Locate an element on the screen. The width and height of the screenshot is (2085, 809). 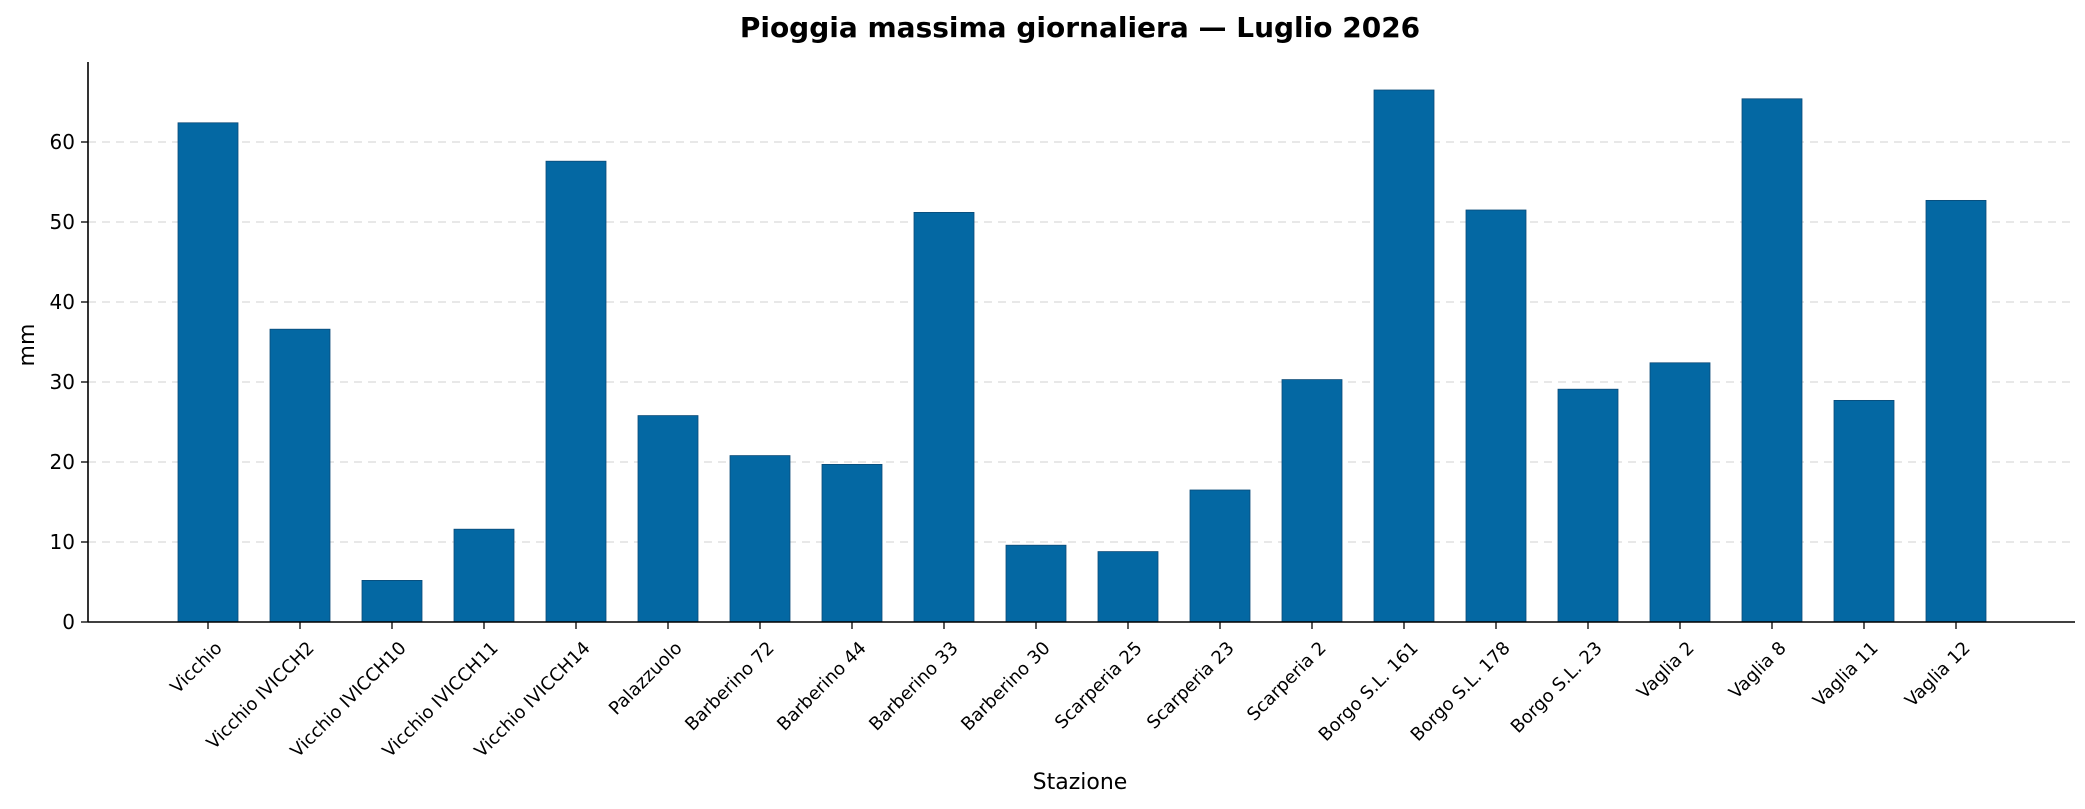
y-tick-label: 30 is located at coordinates (62, 382).